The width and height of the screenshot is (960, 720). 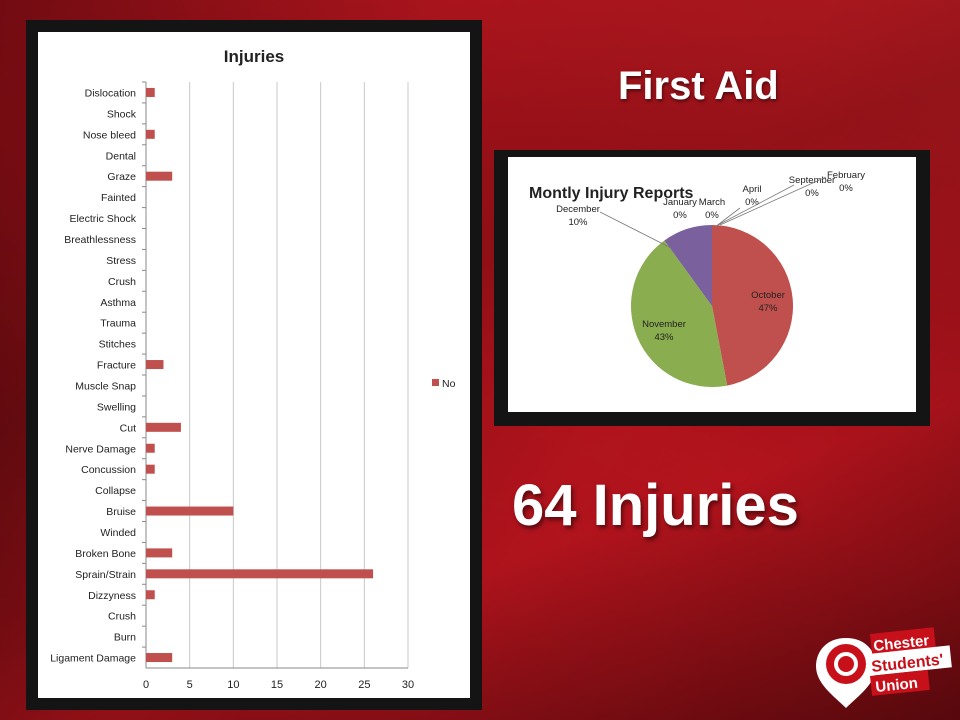 What do you see at coordinates (680, 202) in the screenshot?
I see `slice-label: January` at bounding box center [680, 202].